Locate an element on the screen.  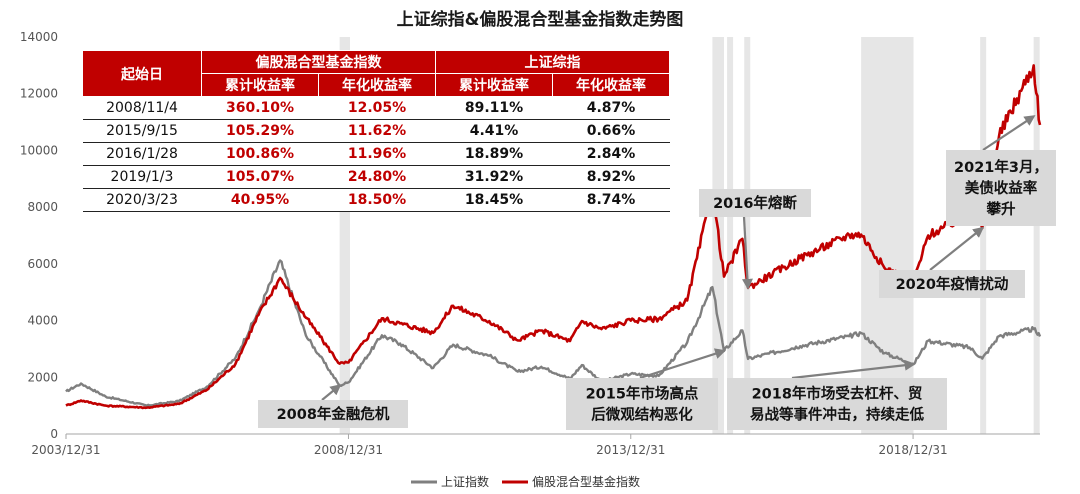
y-tick-label: 12000 is located at coordinates (39, 94).